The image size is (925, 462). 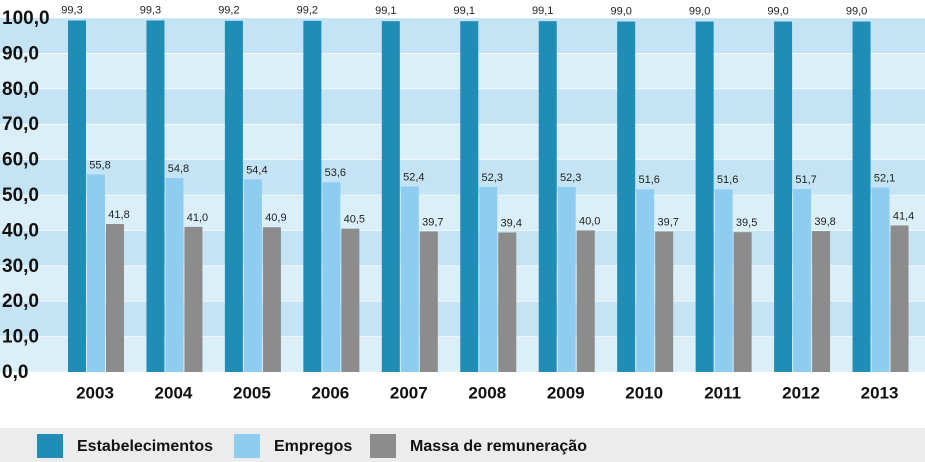 I want to click on x-tick-label: 2009, so click(x=566, y=392).